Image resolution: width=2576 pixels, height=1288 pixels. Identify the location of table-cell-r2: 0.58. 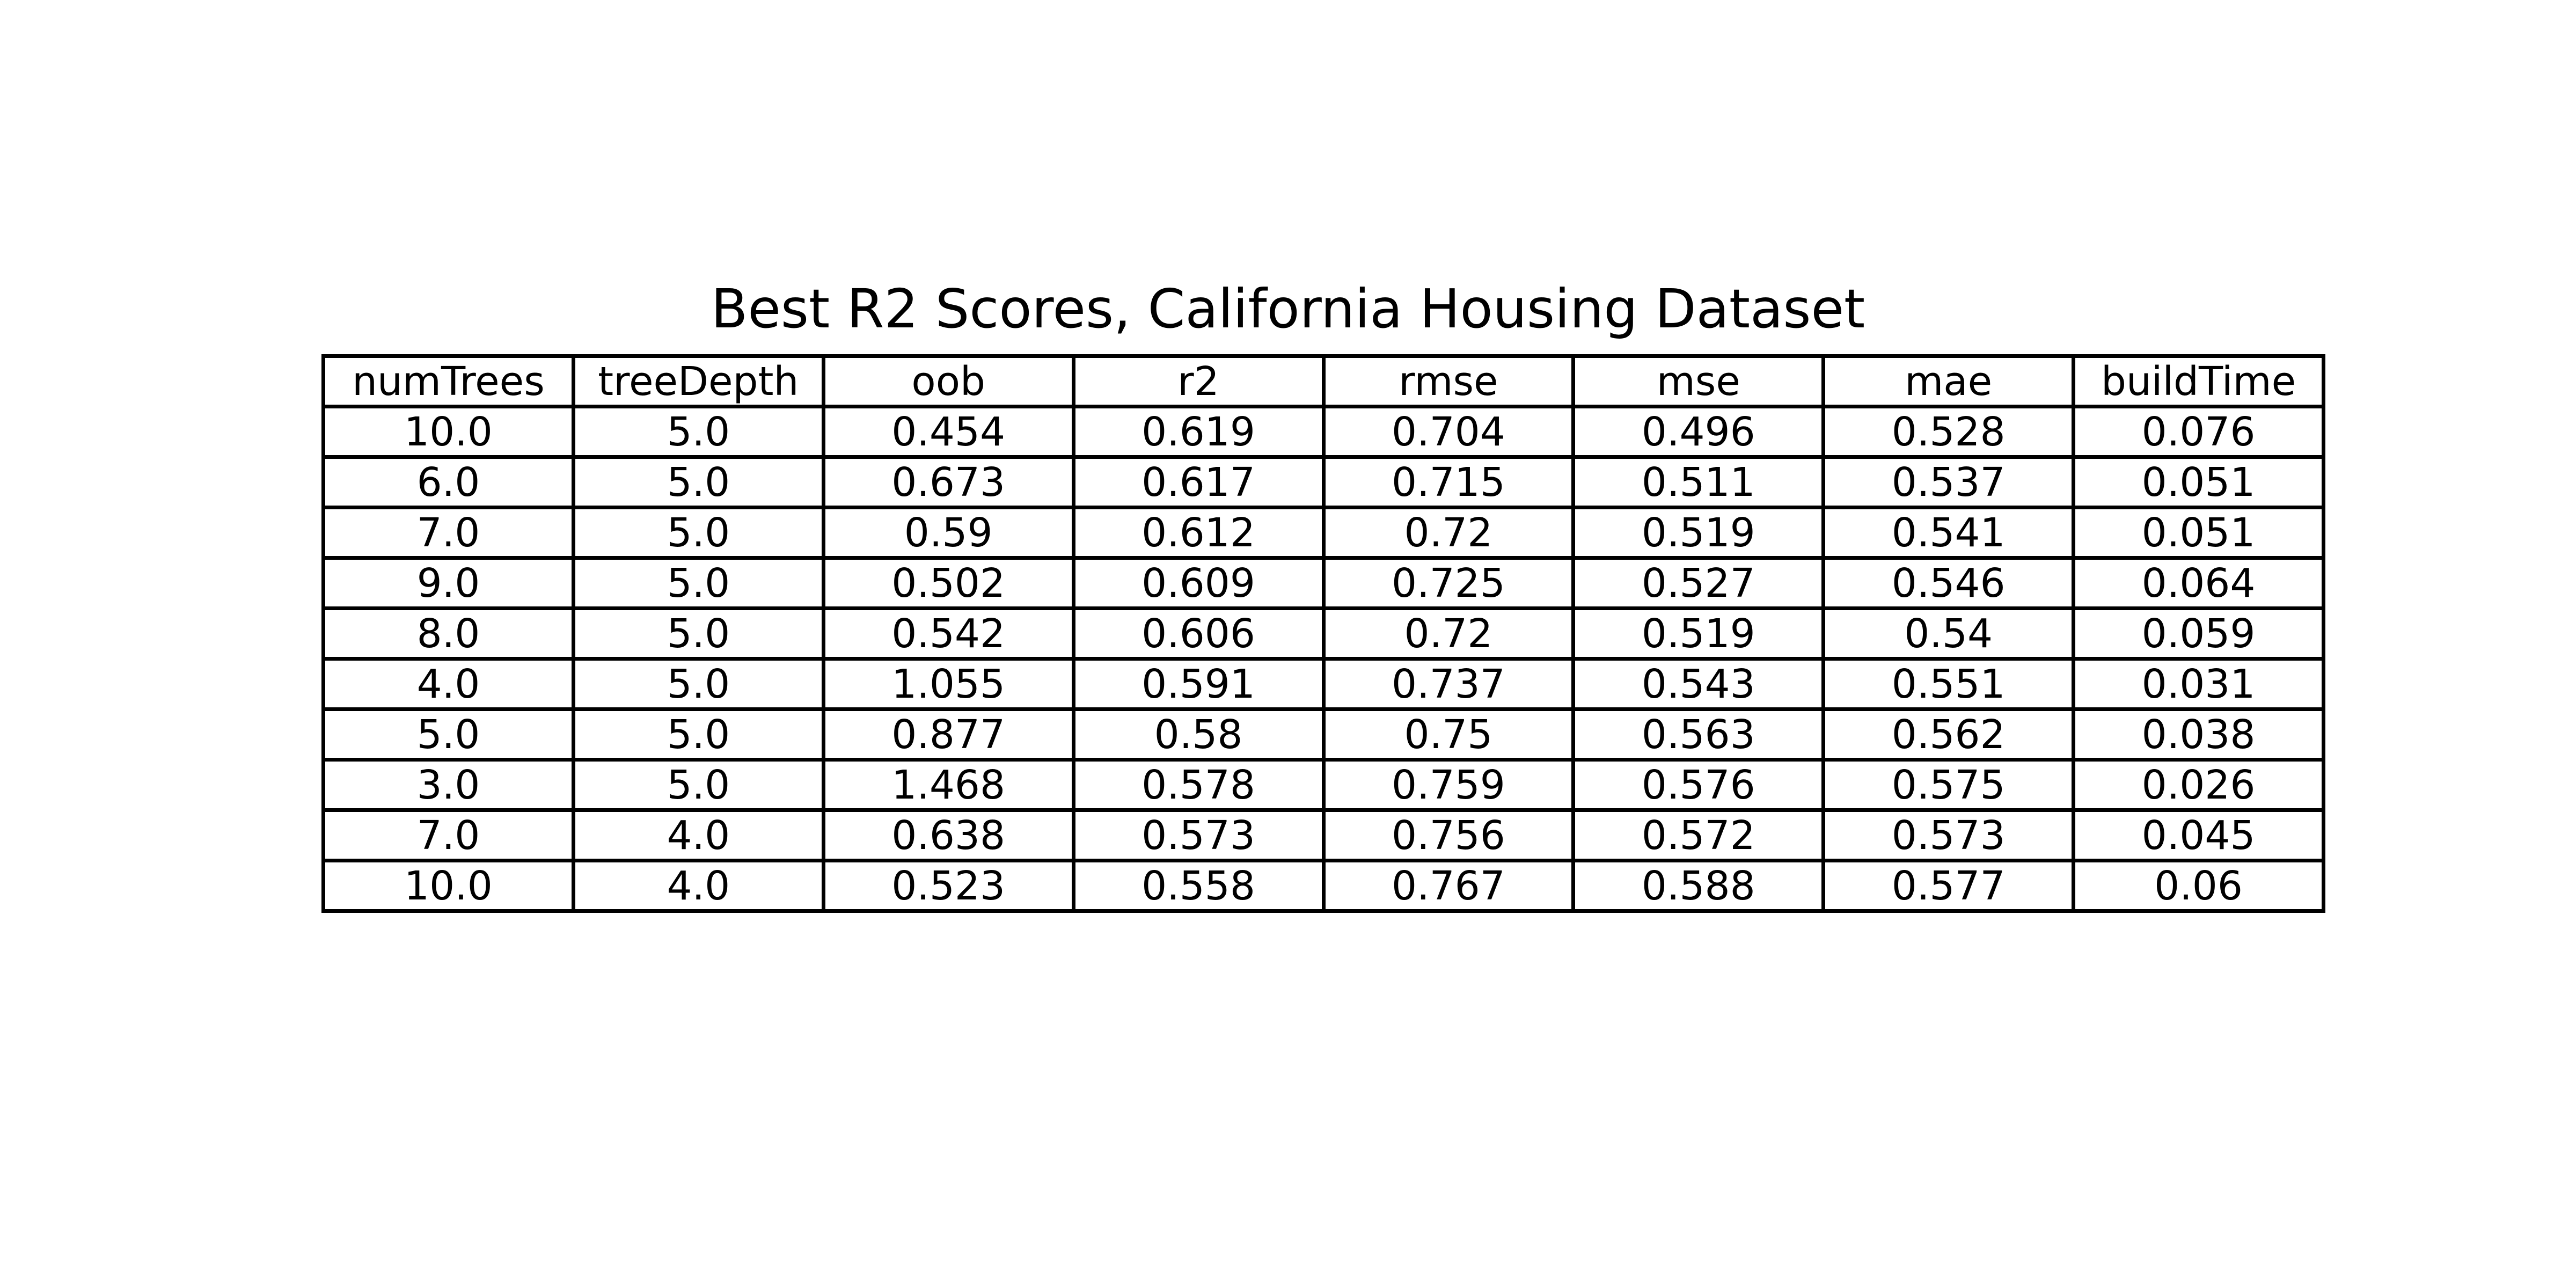
(1198, 734).